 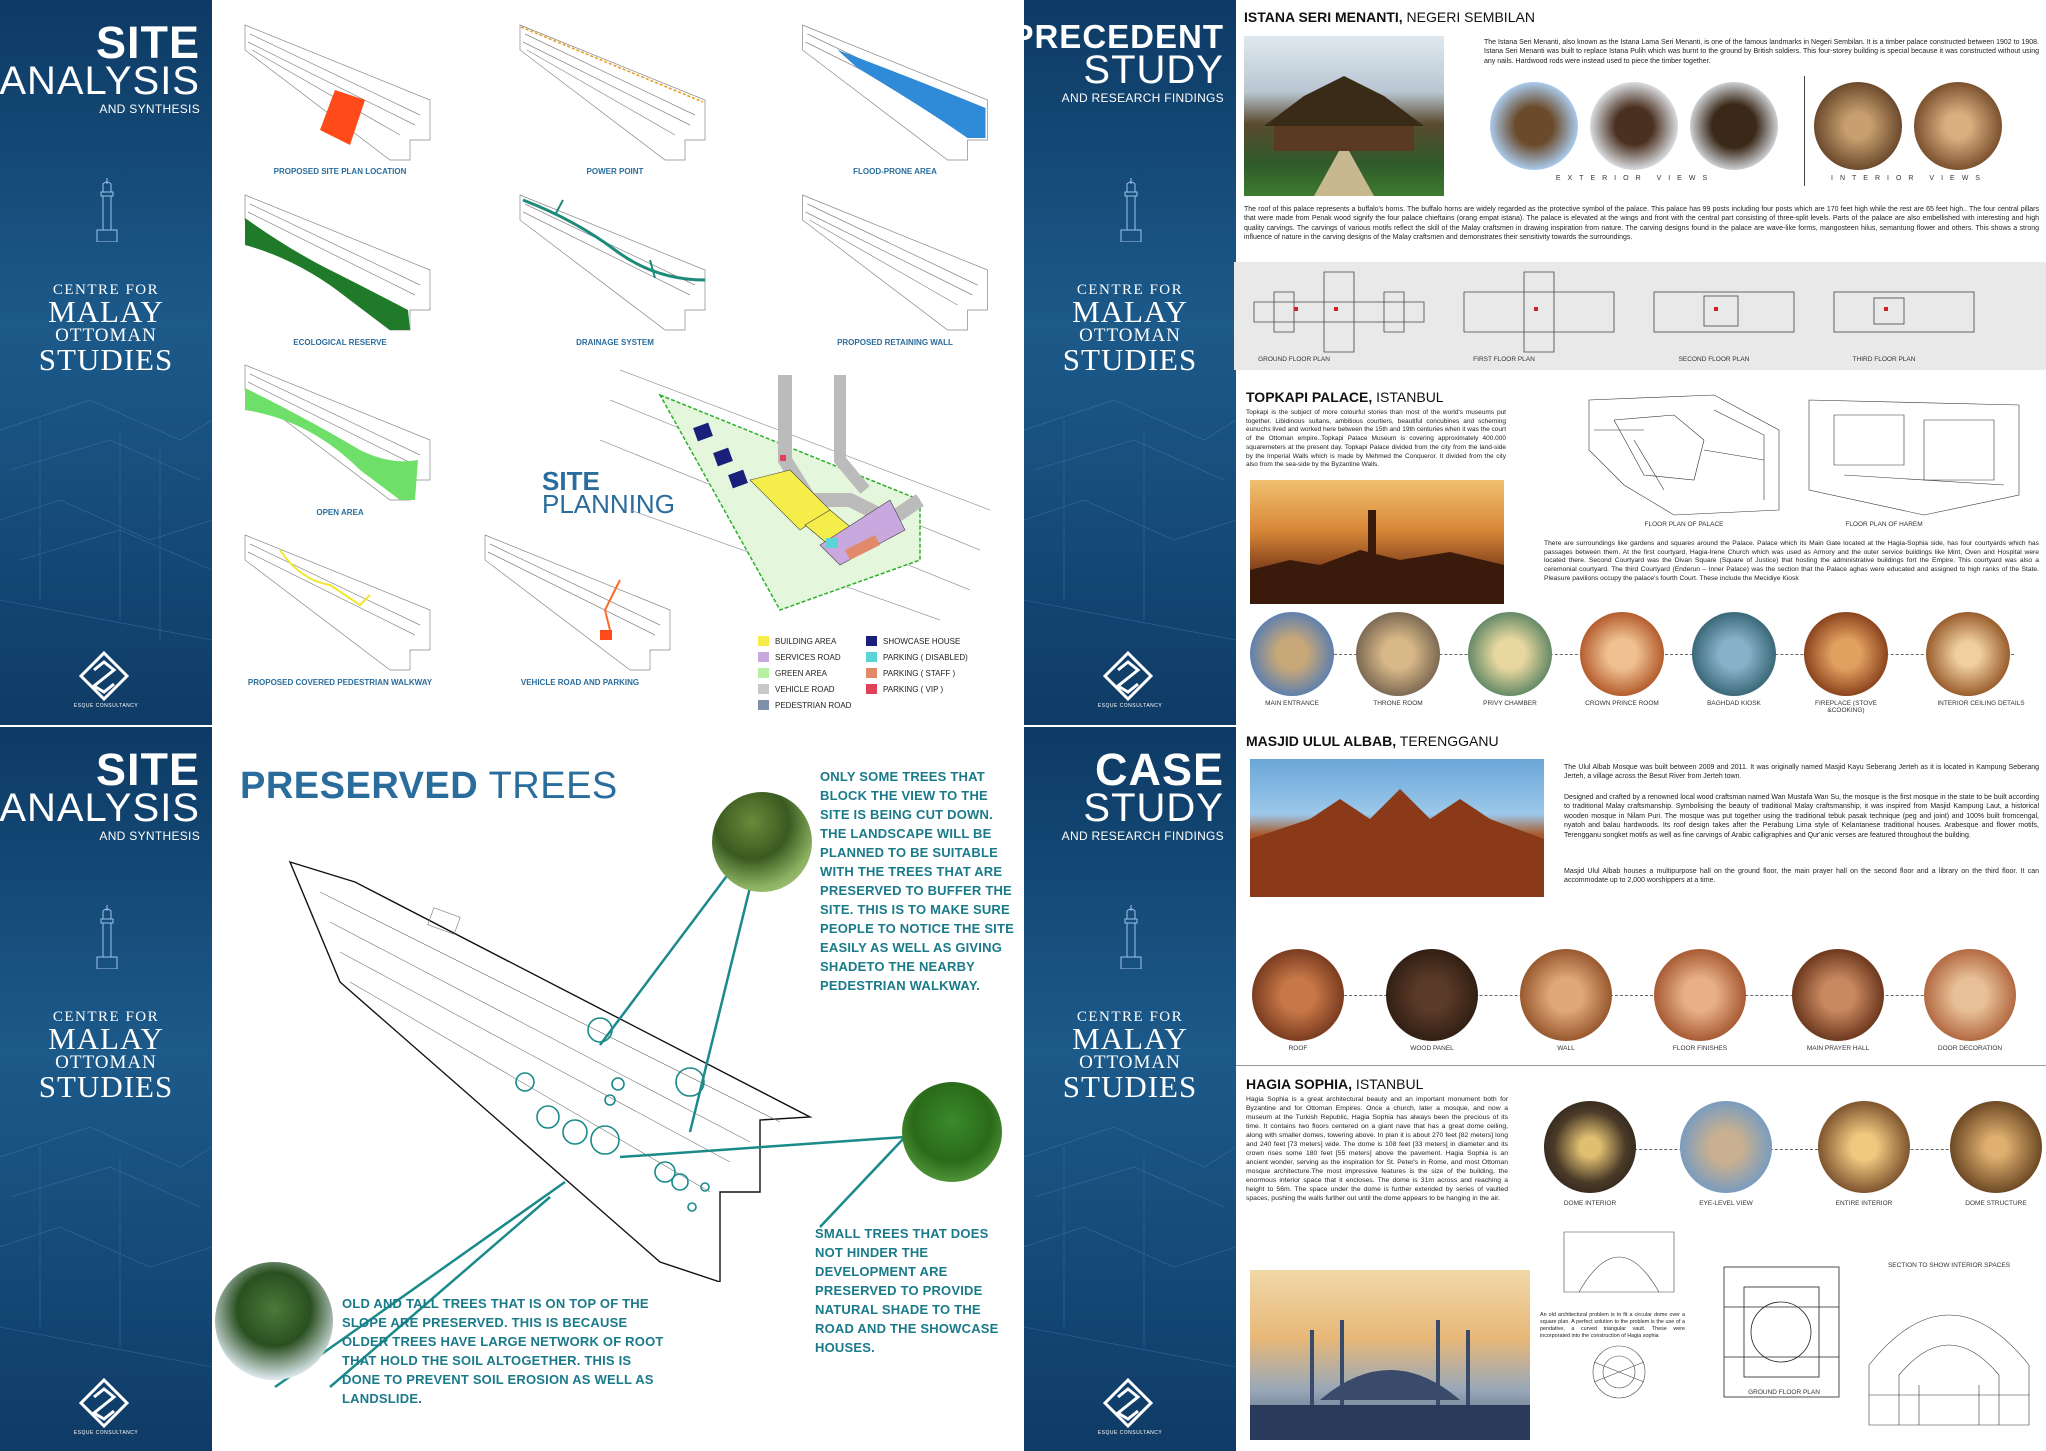 What do you see at coordinates (1389, 17) in the screenshot?
I see `istana-title: ISTANA SERI MENANTI, NEGERI SEMBILAN` at bounding box center [1389, 17].